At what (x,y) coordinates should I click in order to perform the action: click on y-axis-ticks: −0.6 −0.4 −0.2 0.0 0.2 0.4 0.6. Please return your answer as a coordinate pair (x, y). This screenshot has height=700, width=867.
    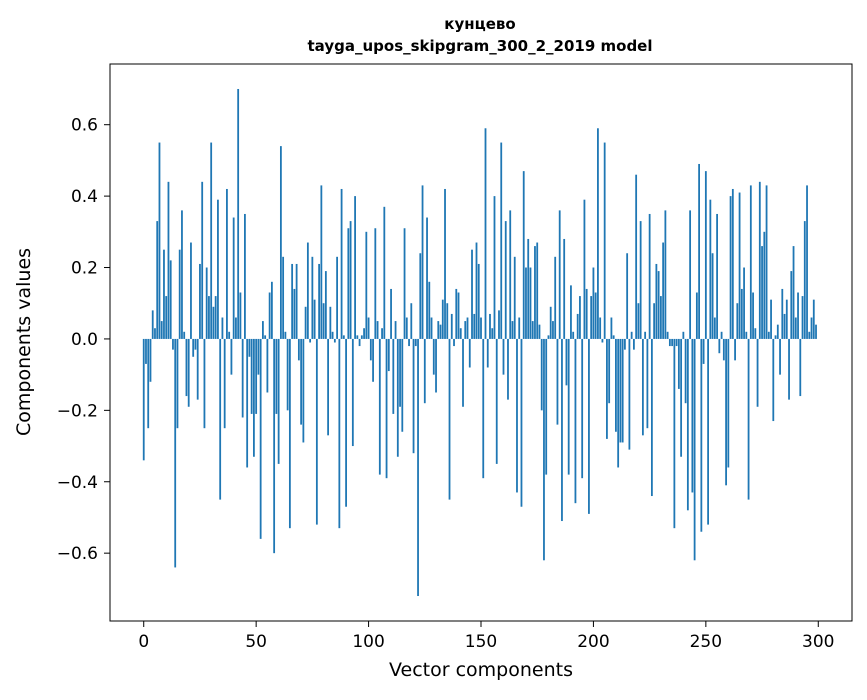
    Looking at the image, I should click on (83, 340).